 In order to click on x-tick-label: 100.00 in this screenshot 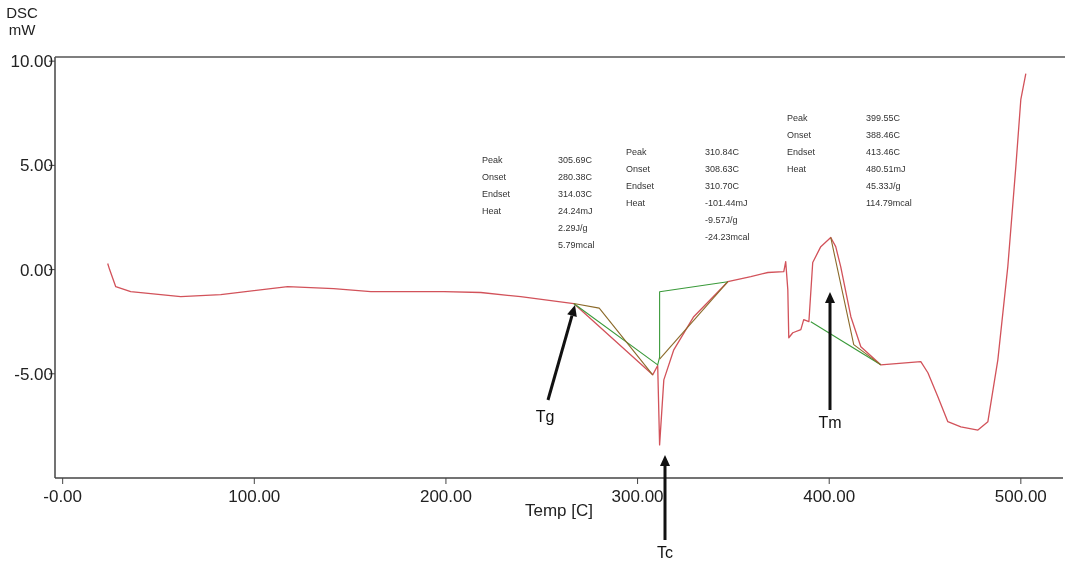, I will do `click(254, 496)`.